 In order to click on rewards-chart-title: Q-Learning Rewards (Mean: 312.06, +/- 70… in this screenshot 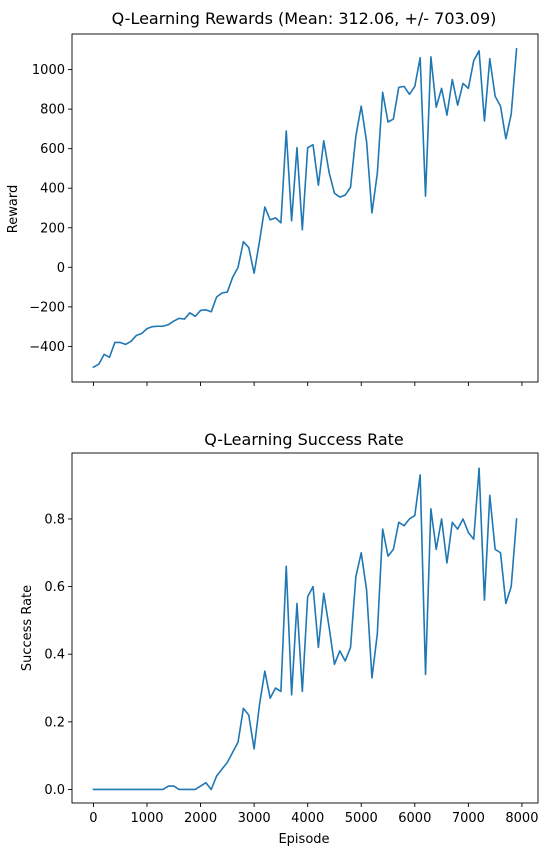, I will do `click(304, 18)`.